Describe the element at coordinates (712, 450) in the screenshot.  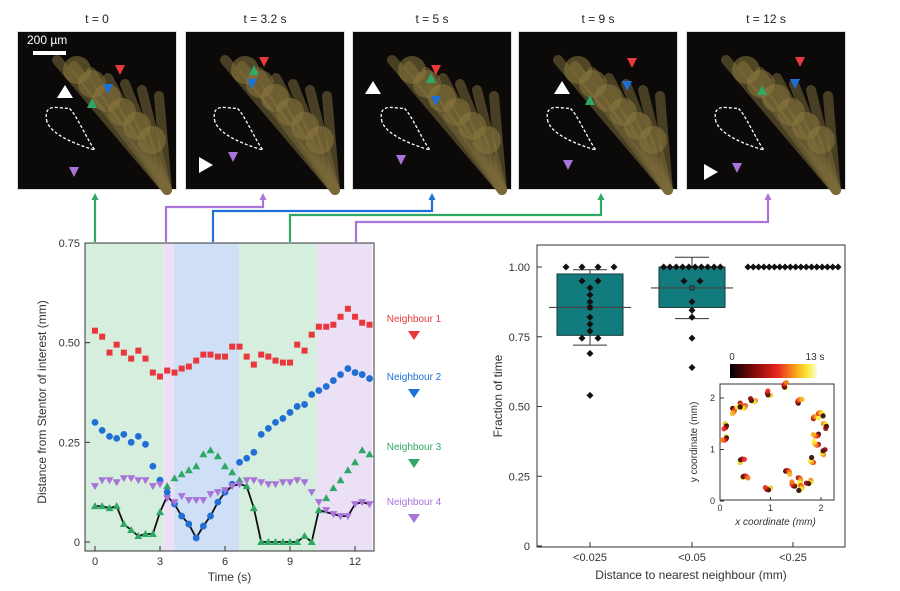
I see `inset-y-tick-label: 1` at that location.